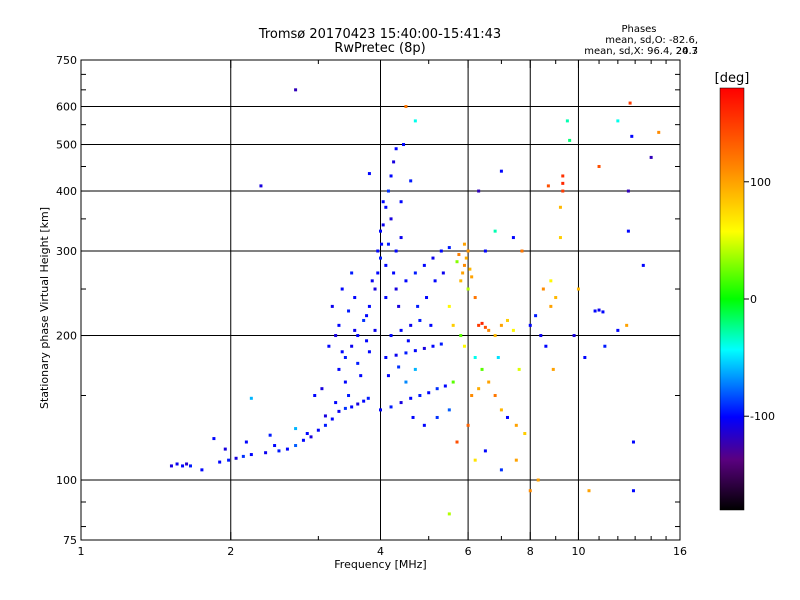  I want to click on y-tick-label: 750, so click(66, 60).